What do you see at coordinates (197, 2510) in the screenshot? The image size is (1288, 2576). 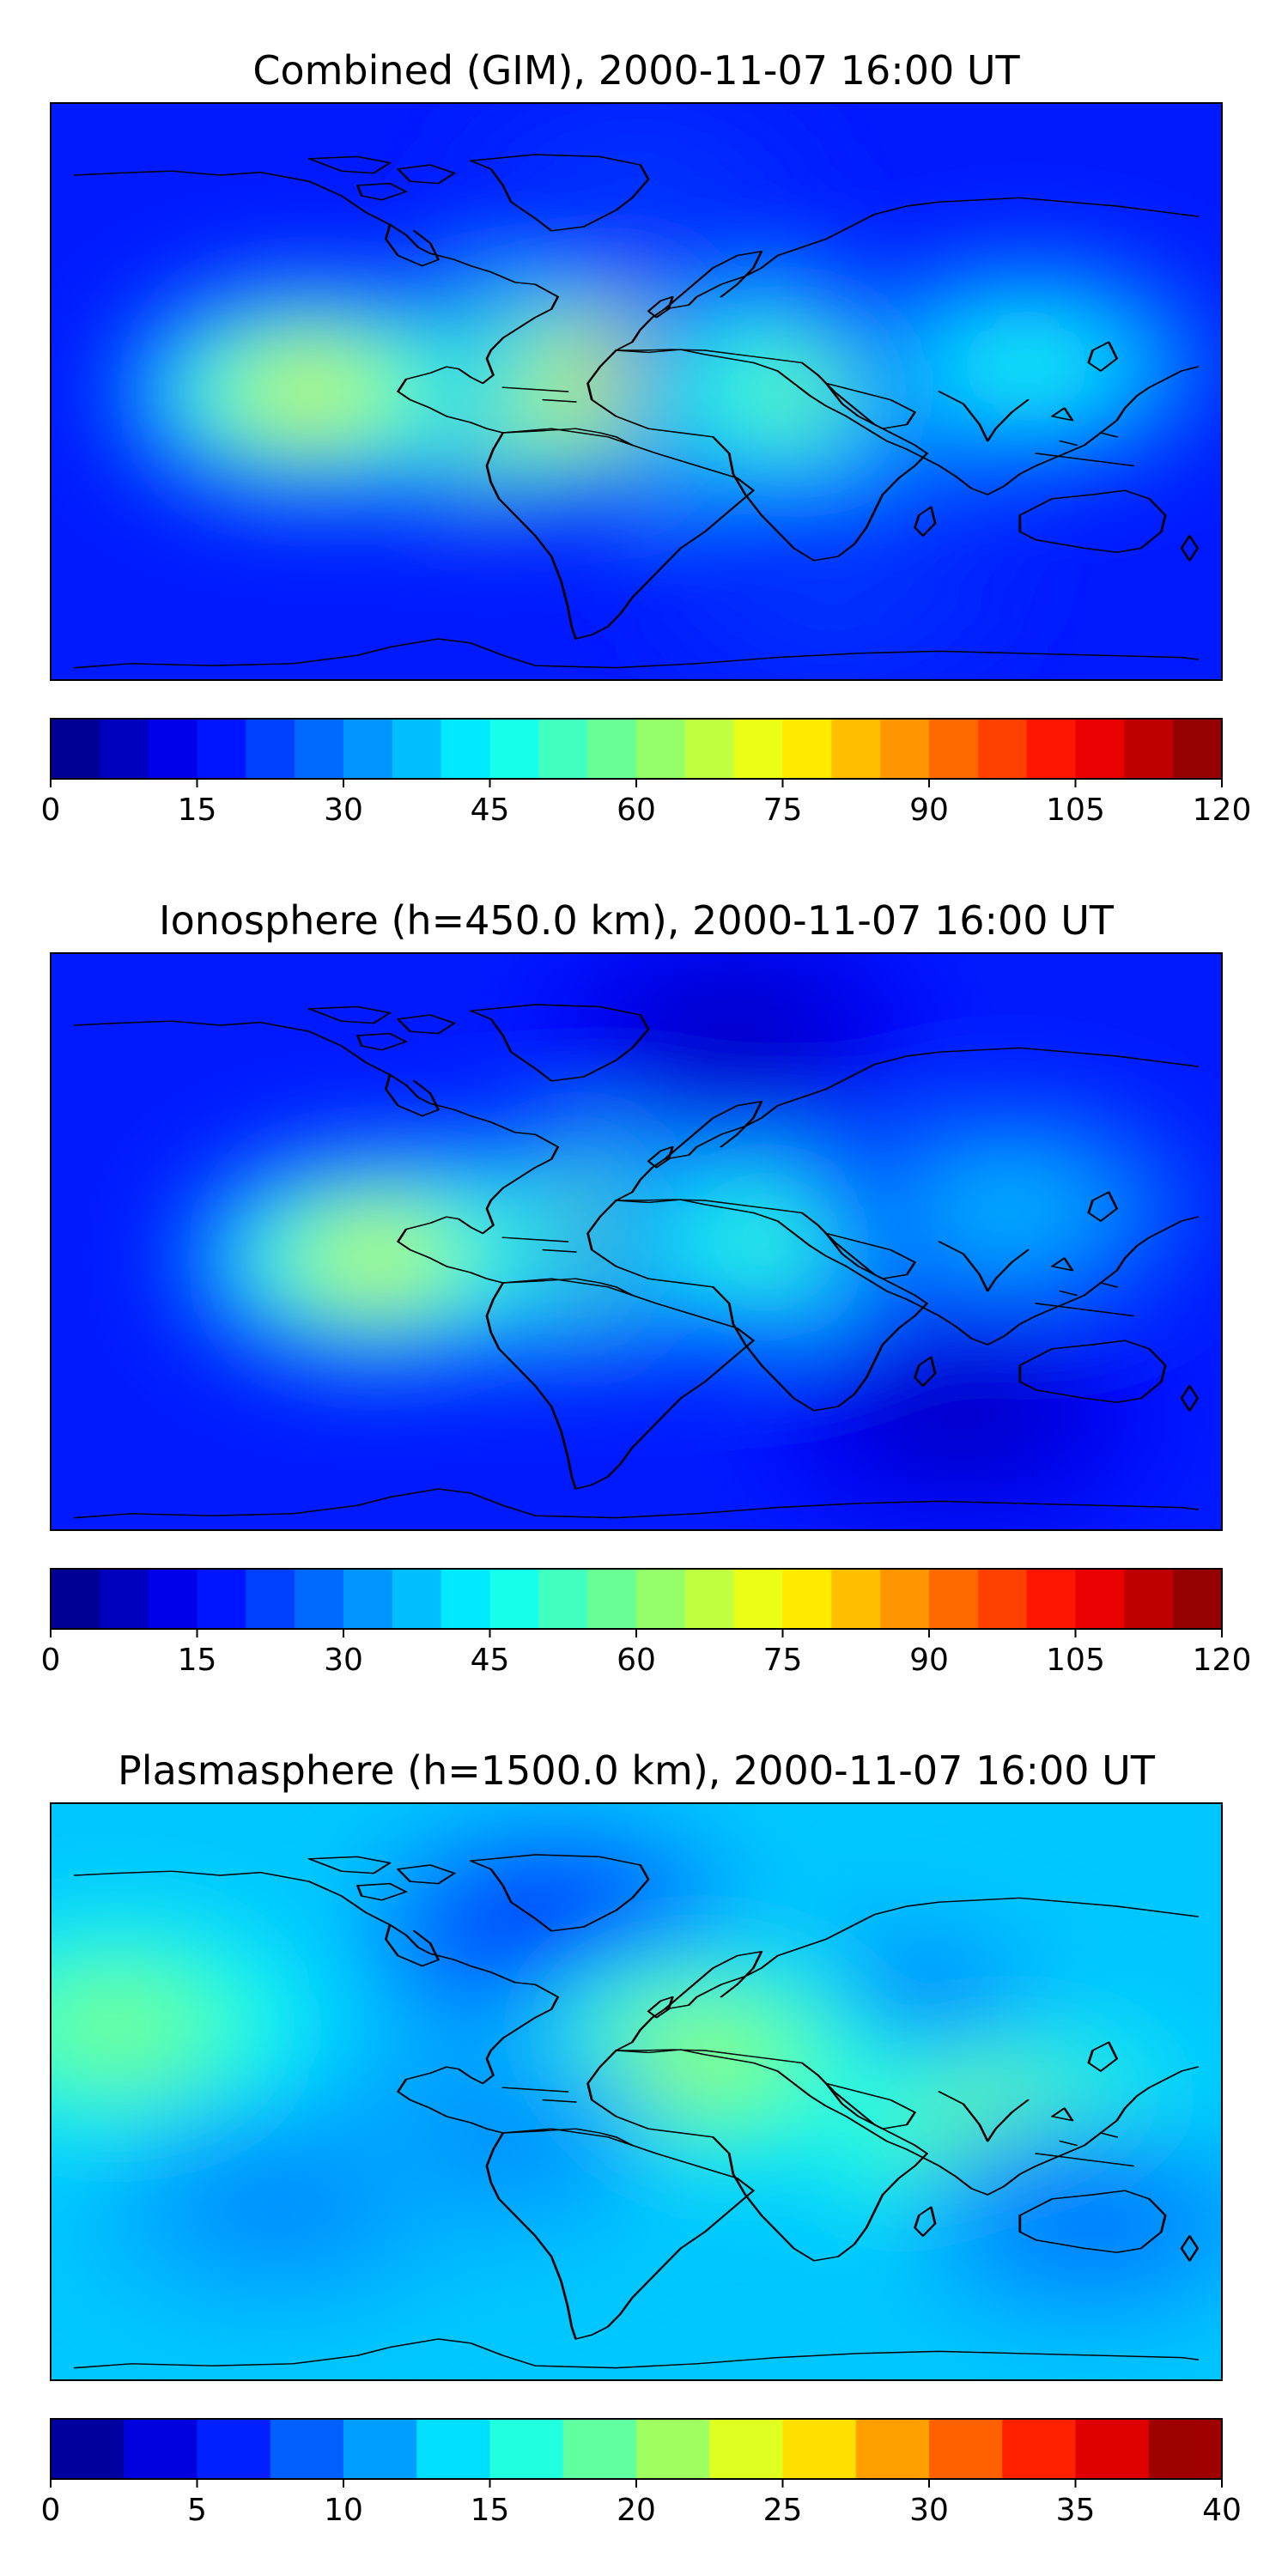 I see `colorbar-tick-label: 5` at bounding box center [197, 2510].